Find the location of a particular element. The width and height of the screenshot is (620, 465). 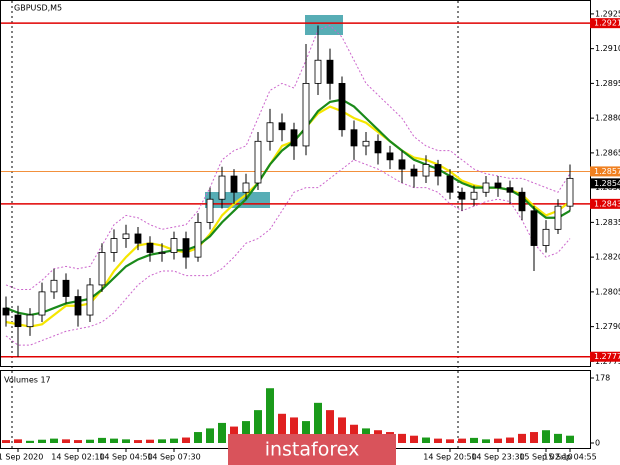

y-tick-label: 1.2925 is located at coordinates (607, 13).